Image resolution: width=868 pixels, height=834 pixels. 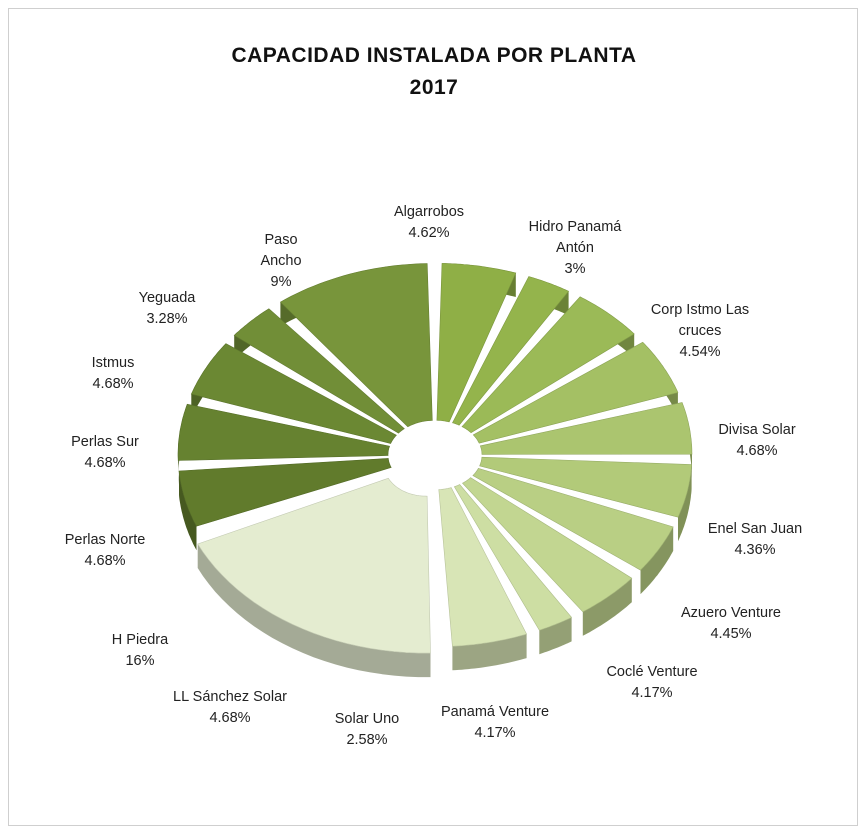 What do you see at coordinates (140, 640) in the screenshot?
I see `data-label-name: H Piedra` at bounding box center [140, 640].